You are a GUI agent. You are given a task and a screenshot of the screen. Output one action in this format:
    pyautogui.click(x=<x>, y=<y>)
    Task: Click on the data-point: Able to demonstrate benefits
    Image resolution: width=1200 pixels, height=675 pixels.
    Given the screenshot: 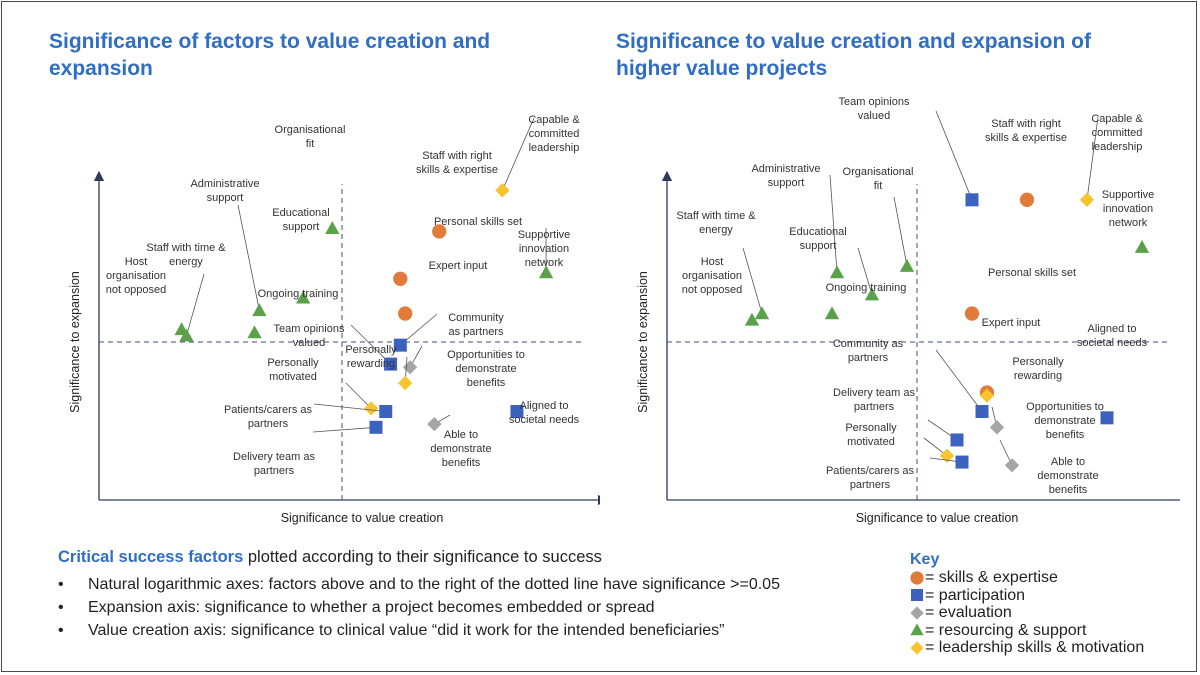 What is the action you would take?
    pyautogui.click(x=1049, y=467)
    